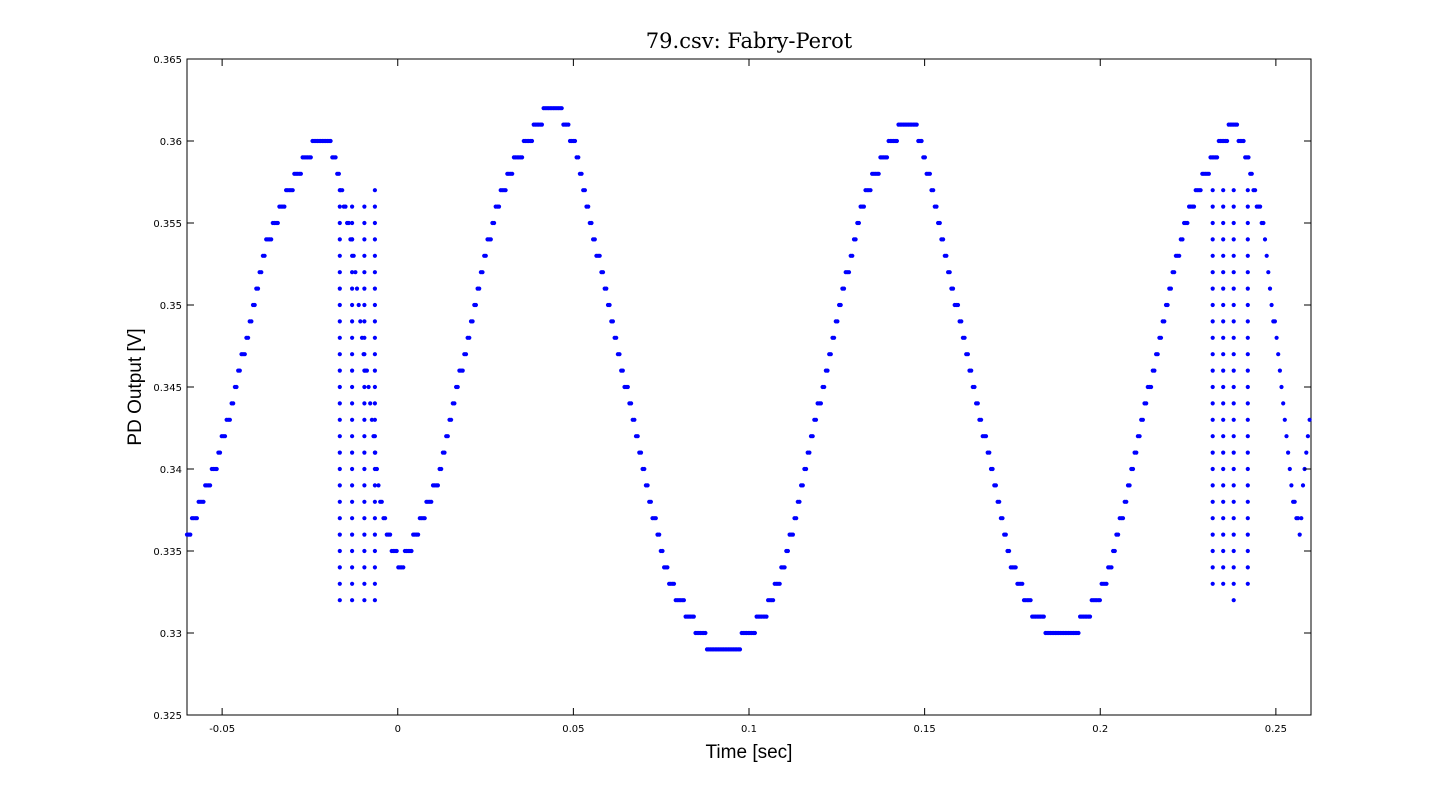 The image size is (1449, 804). I want to click on y-tick-label: 0.36, so click(171, 142).